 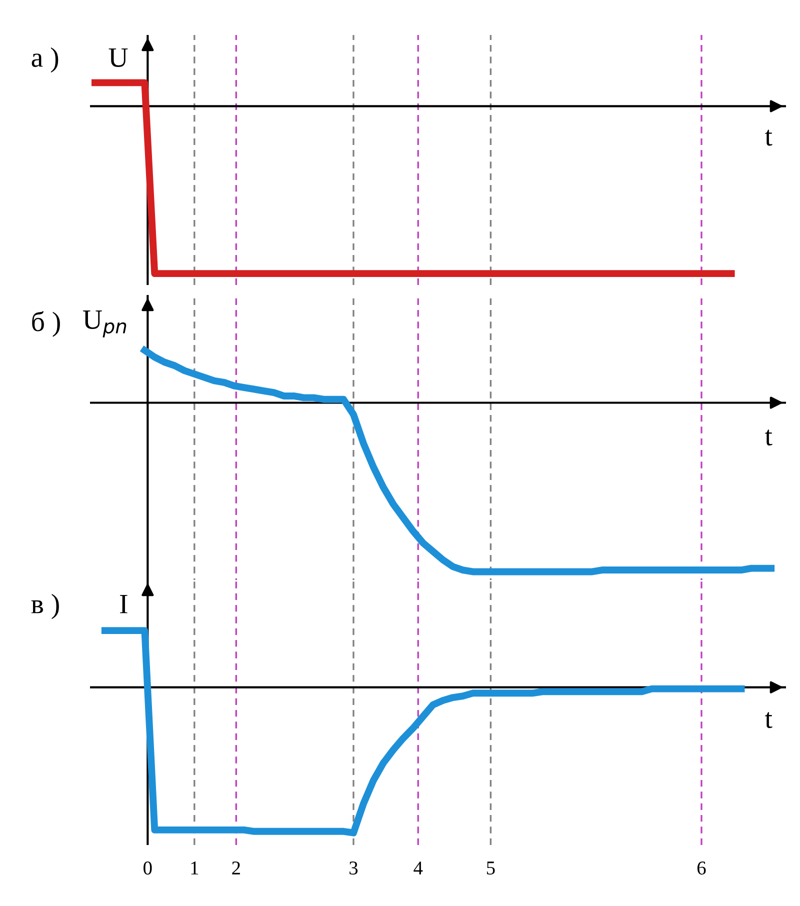 What do you see at coordinates (124, 604) in the screenshot?
I see `y-axis-title: I` at bounding box center [124, 604].